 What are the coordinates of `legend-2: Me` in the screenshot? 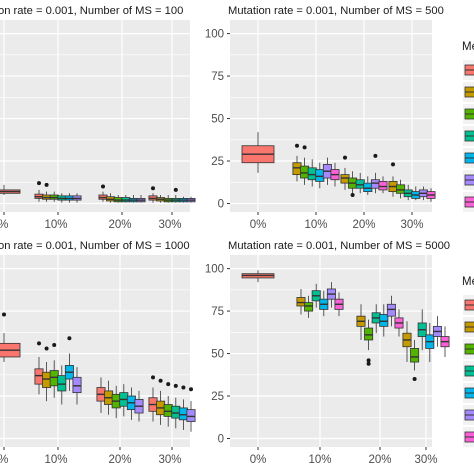 It's located at (468, 361).